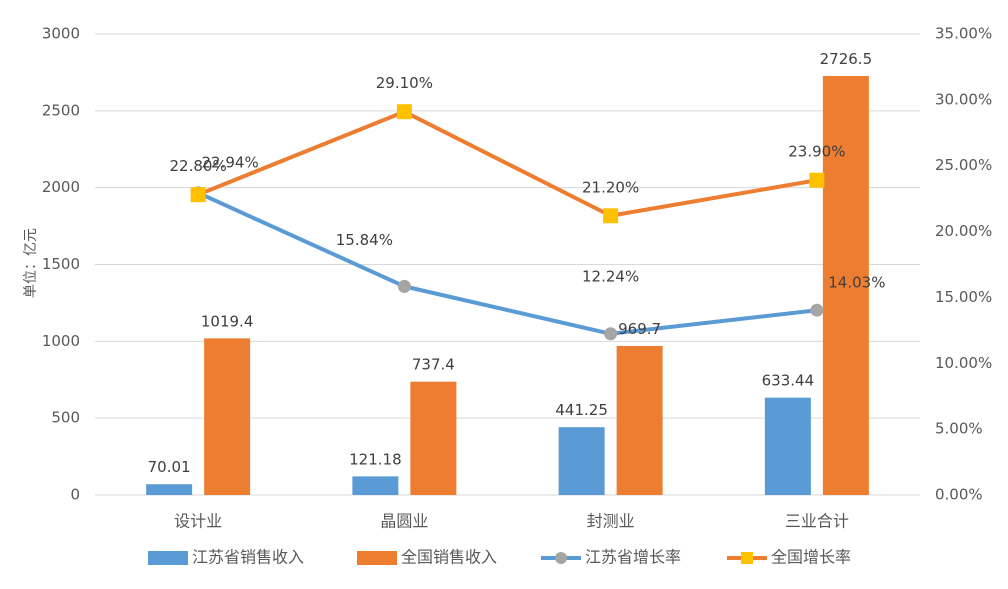 The image size is (1008, 589). I want to click on bar-data-label: 70.01, so click(169, 467).